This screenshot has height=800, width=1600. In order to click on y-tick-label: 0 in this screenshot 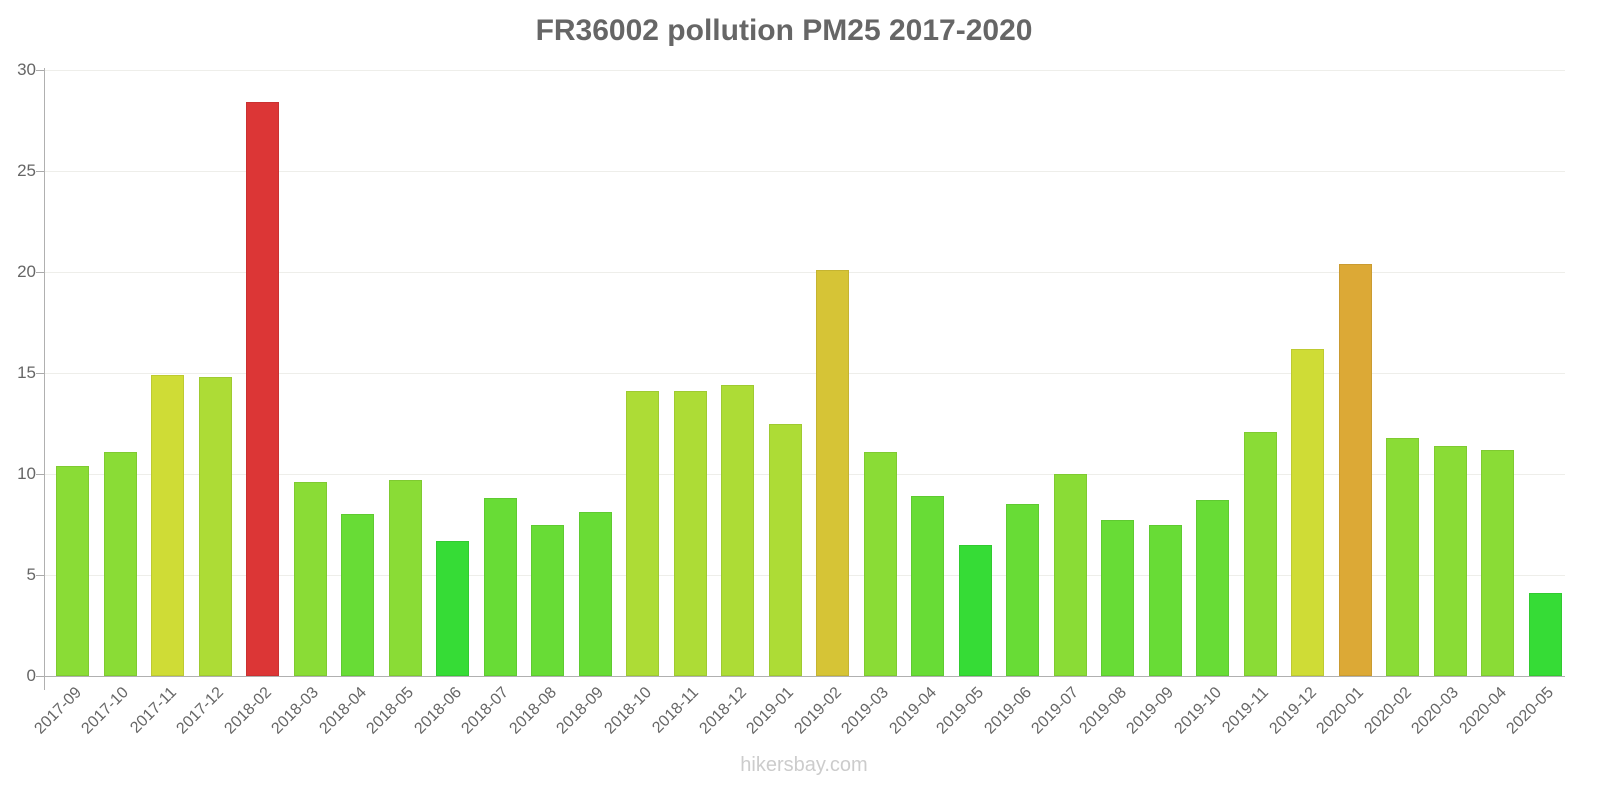, I will do `click(31, 675)`.